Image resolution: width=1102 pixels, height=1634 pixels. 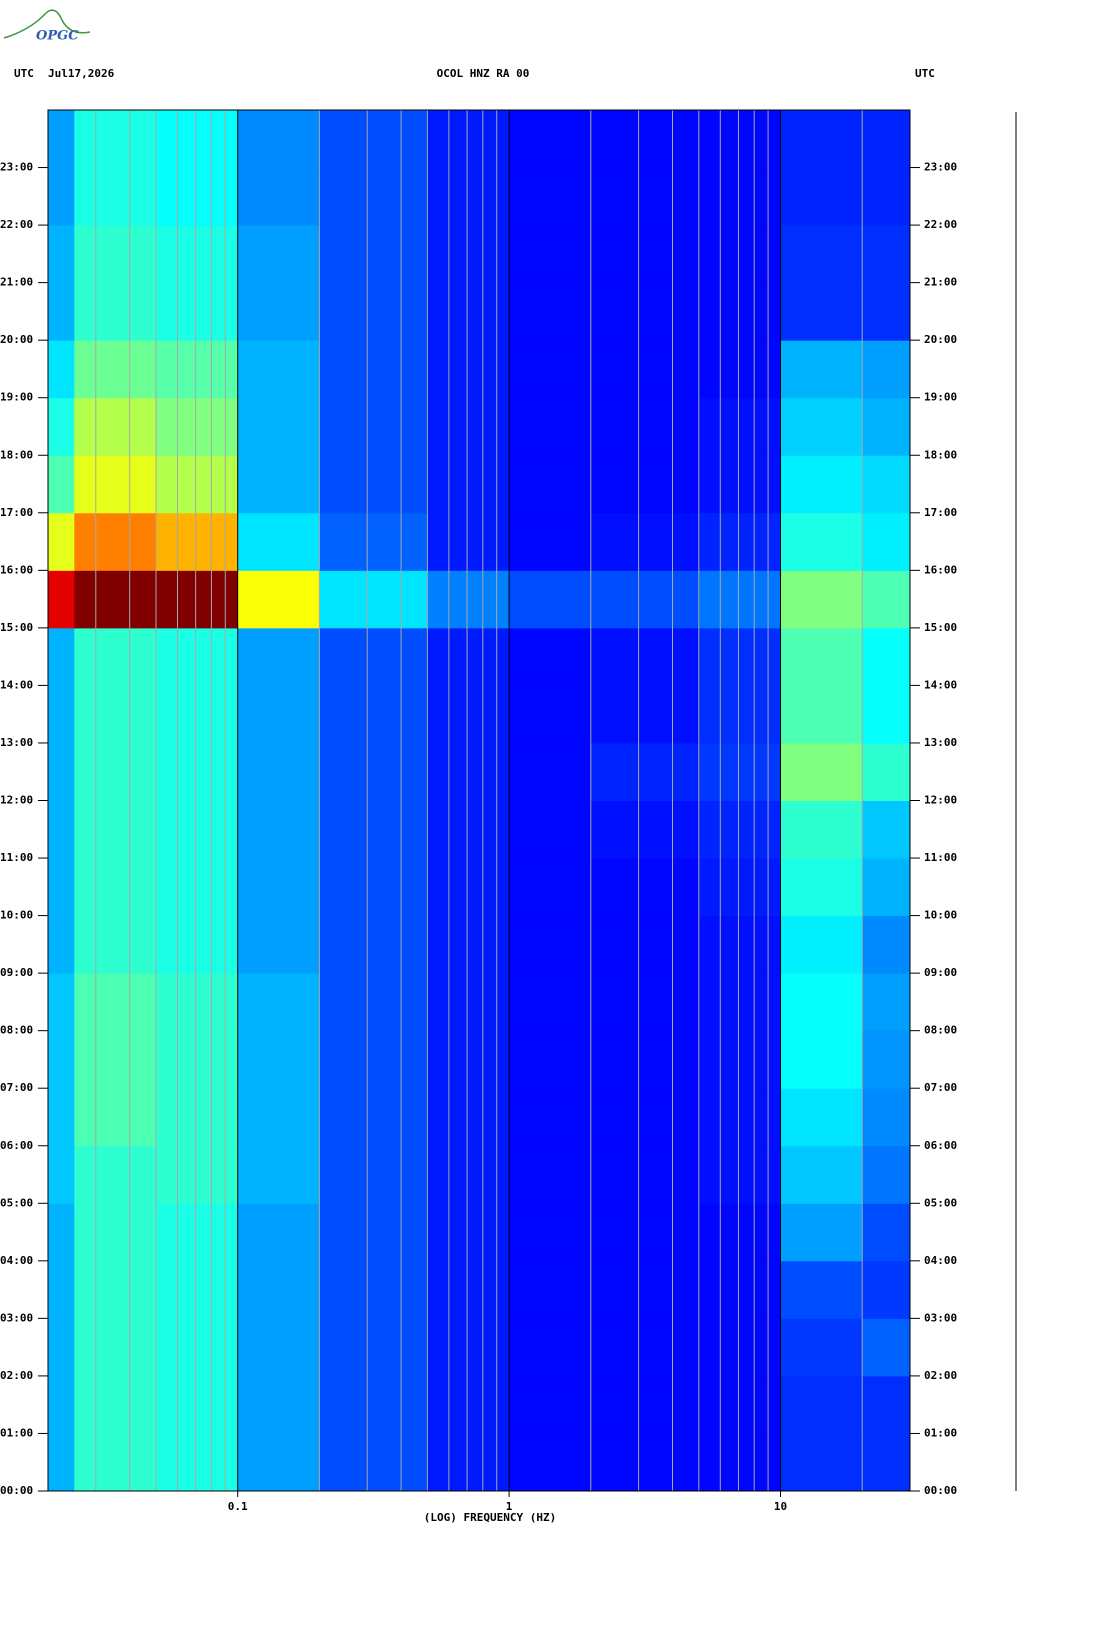 What do you see at coordinates (940, 684) in the screenshot?
I see `y-tick-label-right: 14:00` at bounding box center [940, 684].